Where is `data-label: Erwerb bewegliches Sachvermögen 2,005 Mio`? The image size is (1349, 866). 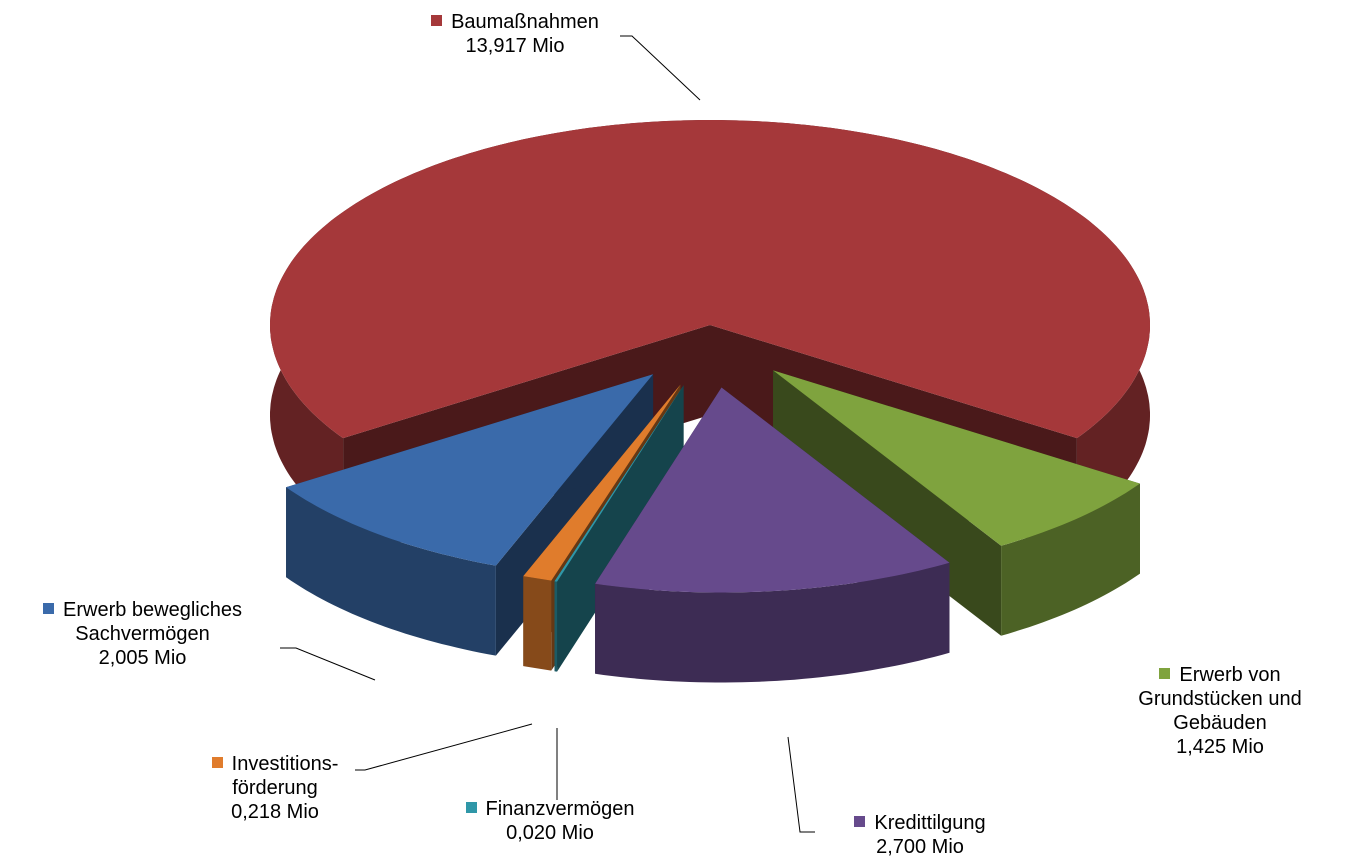 data-label: Erwerb bewegliches Sachvermögen 2,005 Mio is located at coordinates (142, 634).